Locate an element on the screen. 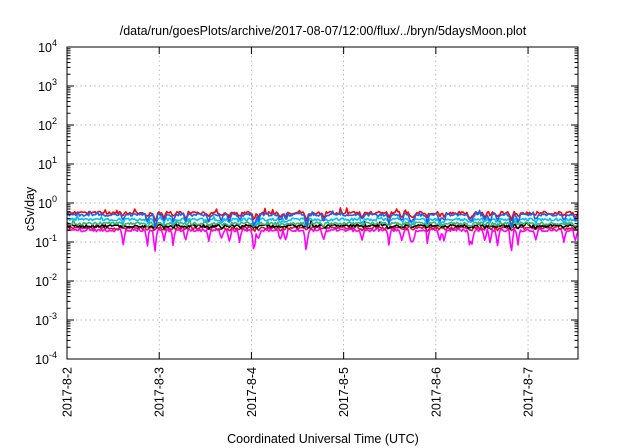 This screenshot has height=448, width=640. y-tick-label: 10³ is located at coordinates (47, 85).